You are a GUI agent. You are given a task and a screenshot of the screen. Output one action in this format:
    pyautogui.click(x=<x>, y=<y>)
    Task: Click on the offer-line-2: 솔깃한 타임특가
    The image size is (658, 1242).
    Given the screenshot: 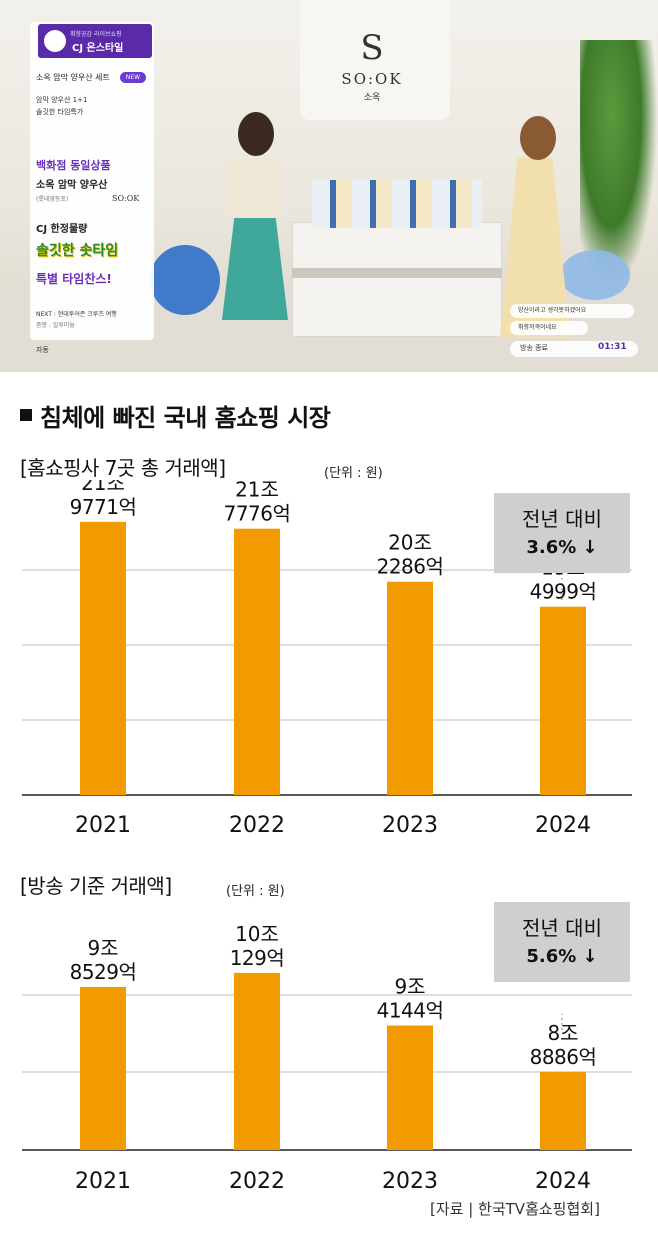 What is the action you would take?
    pyautogui.click(x=60, y=112)
    